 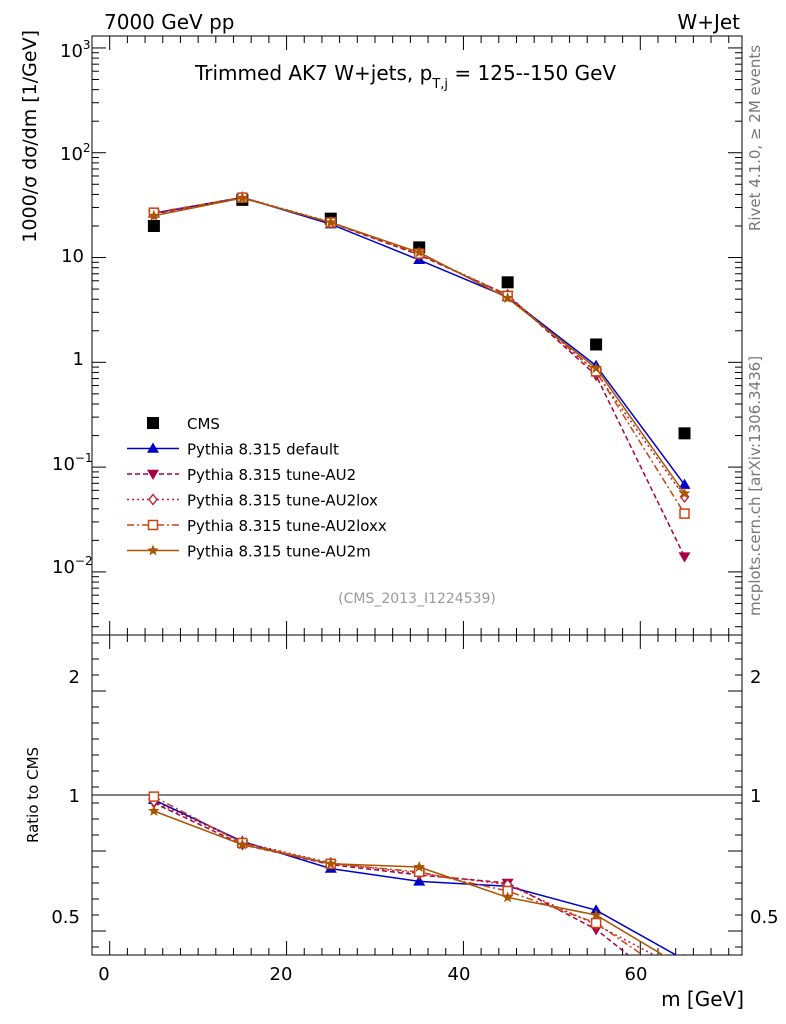 What do you see at coordinates (684, 513) in the screenshot?
I see `point-pythia-8-315-tune-au2loxx` at bounding box center [684, 513].